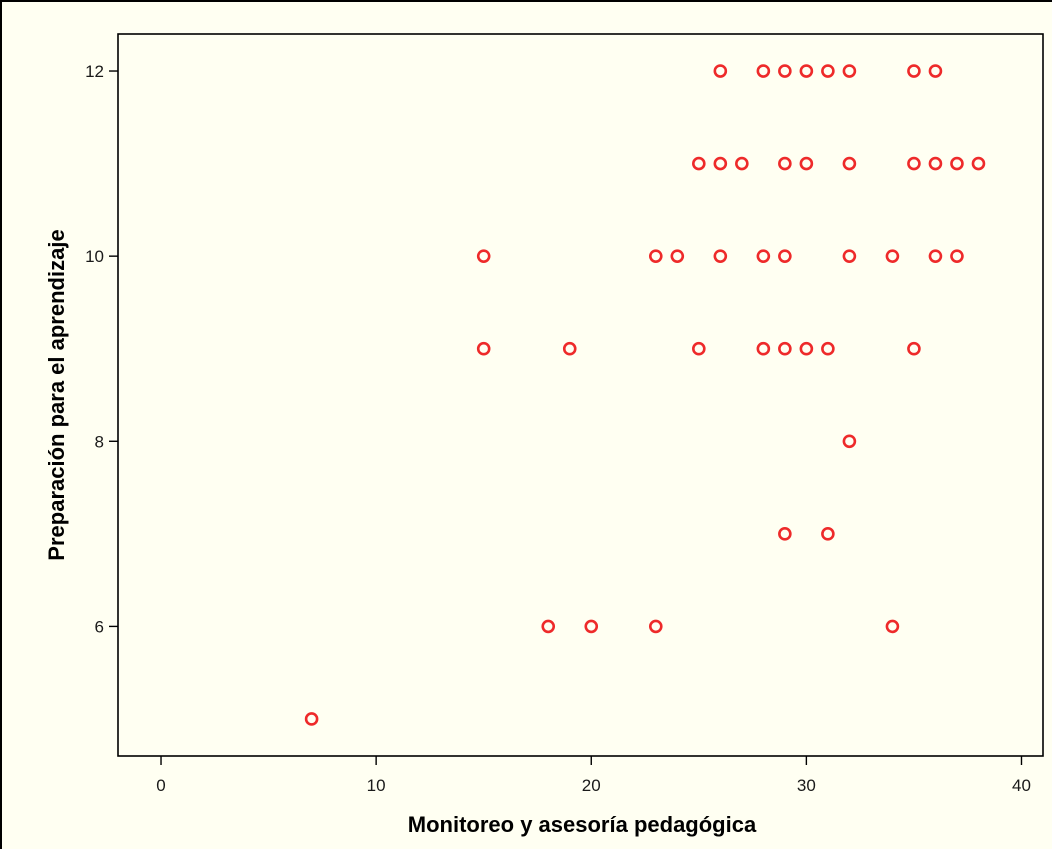 The width and height of the screenshot is (1052, 851). Describe the element at coordinates (99, 626) in the screenshot. I see `y-tick-label: 6` at that location.